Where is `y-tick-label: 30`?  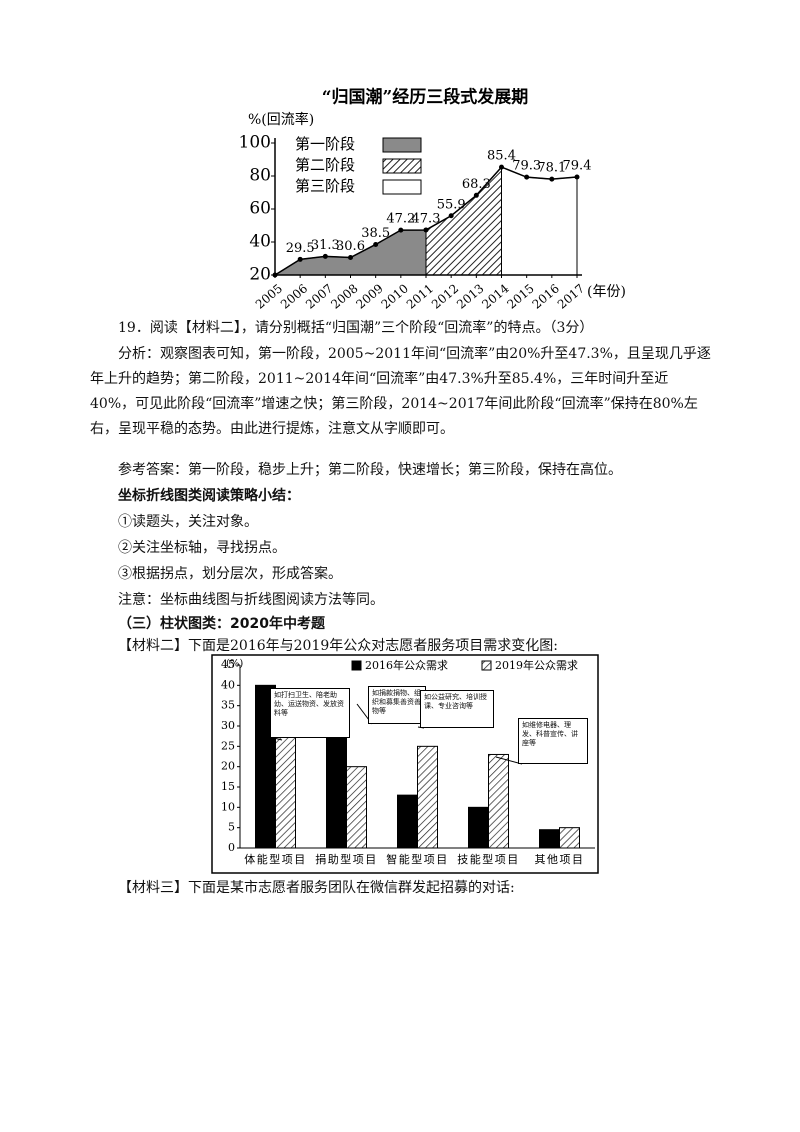 y-tick-label: 30 is located at coordinates (228, 725).